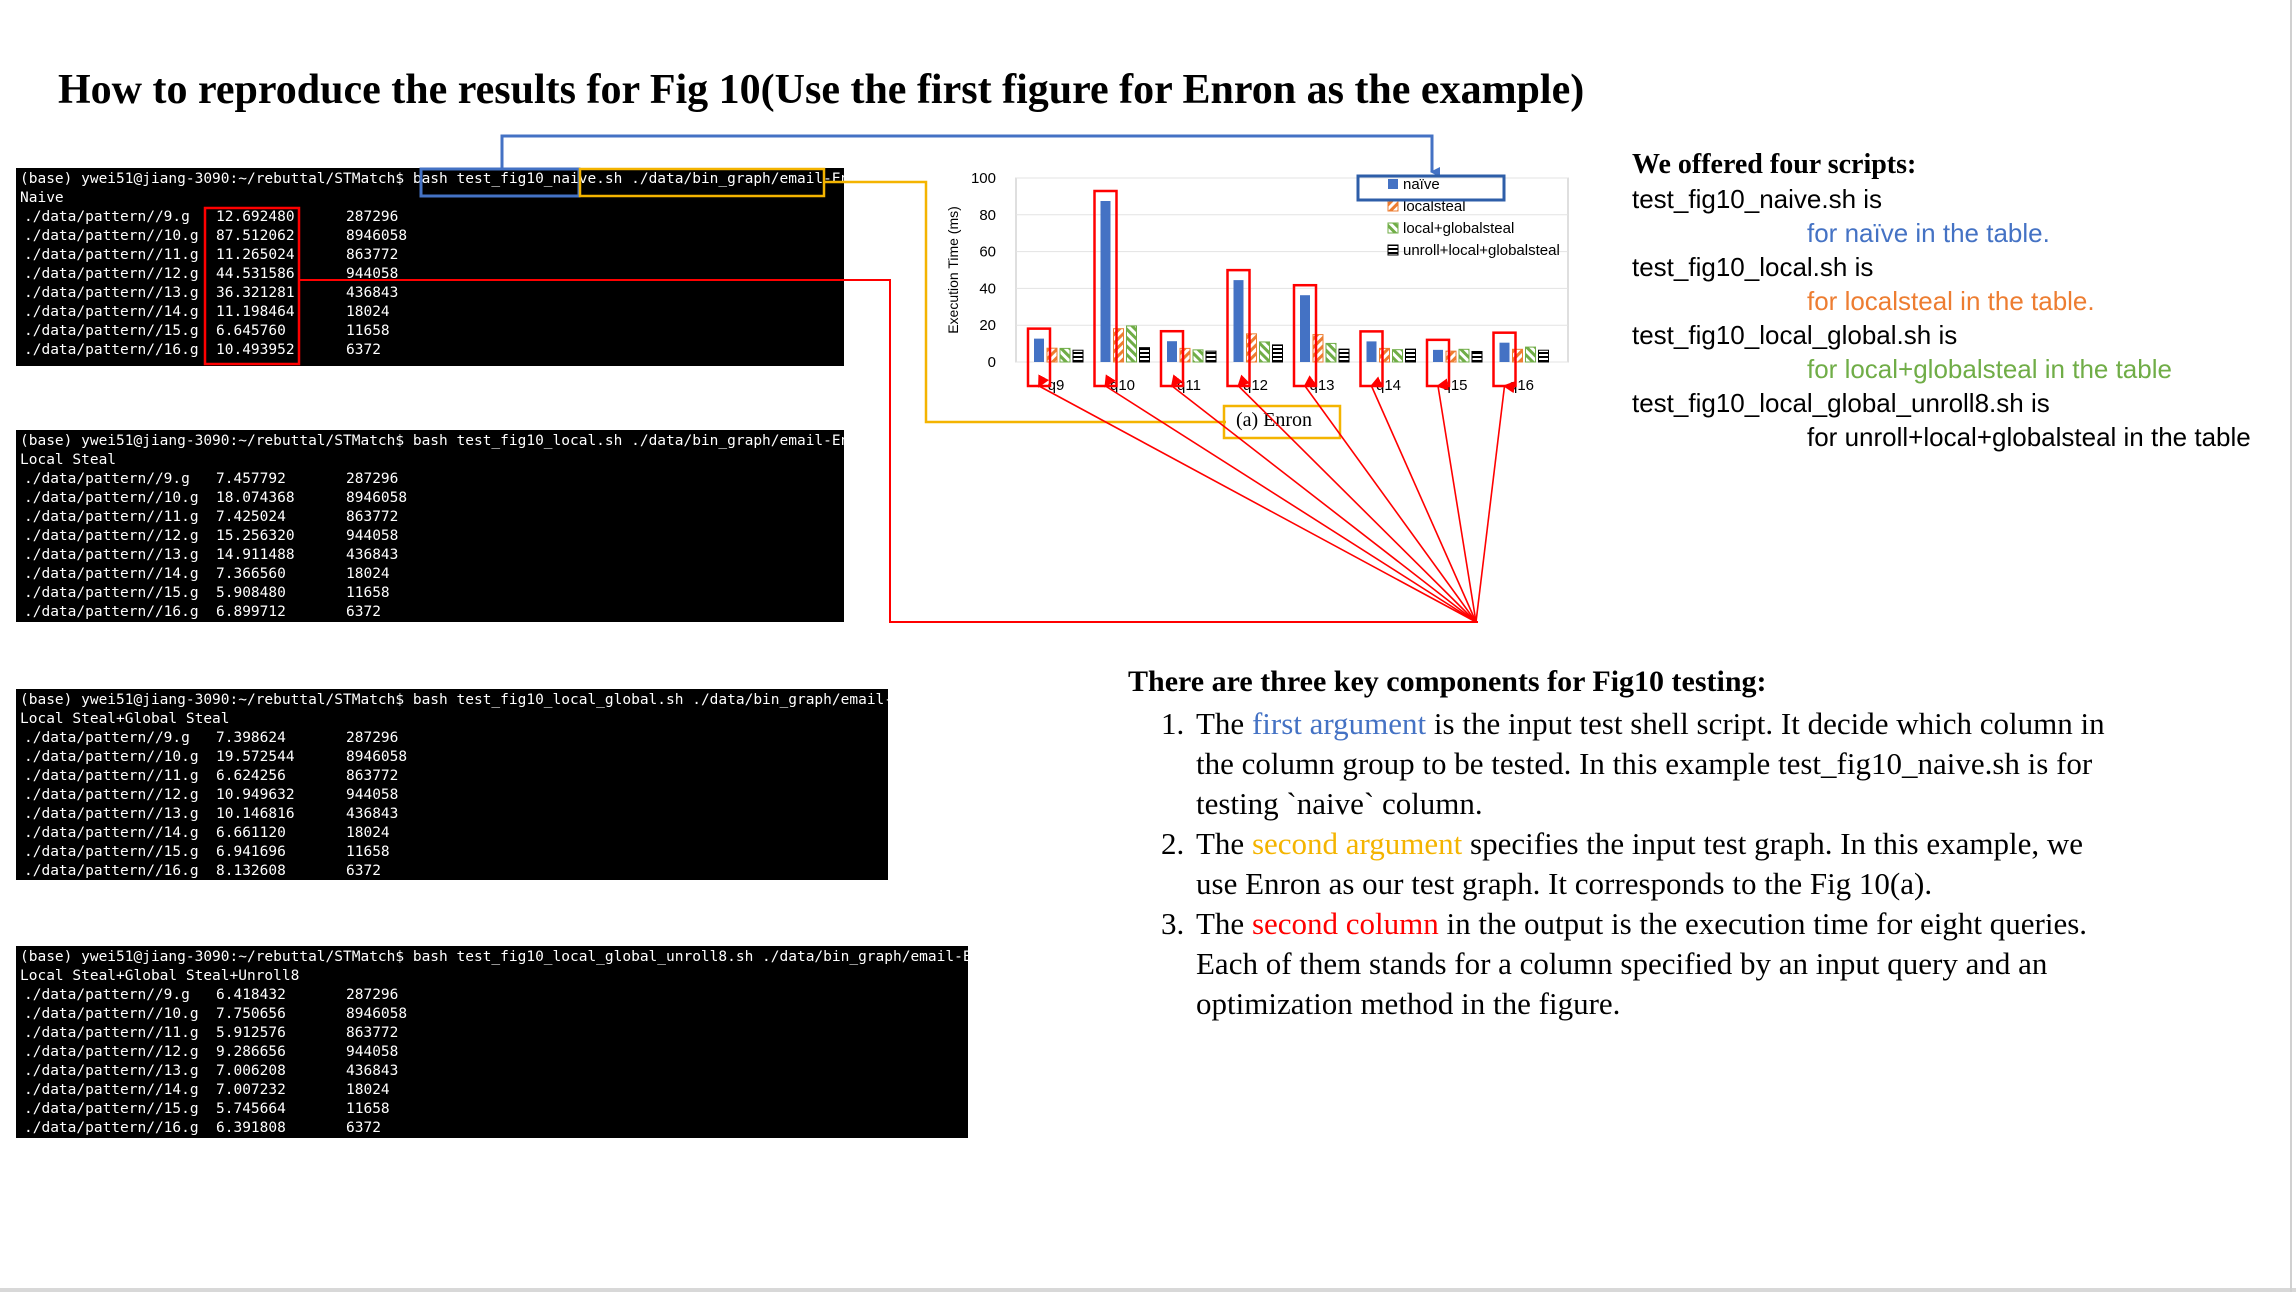 The height and width of the screenshot is (1292, 2296). I want to click on x-tick-label: q14, so click(1388, 385).